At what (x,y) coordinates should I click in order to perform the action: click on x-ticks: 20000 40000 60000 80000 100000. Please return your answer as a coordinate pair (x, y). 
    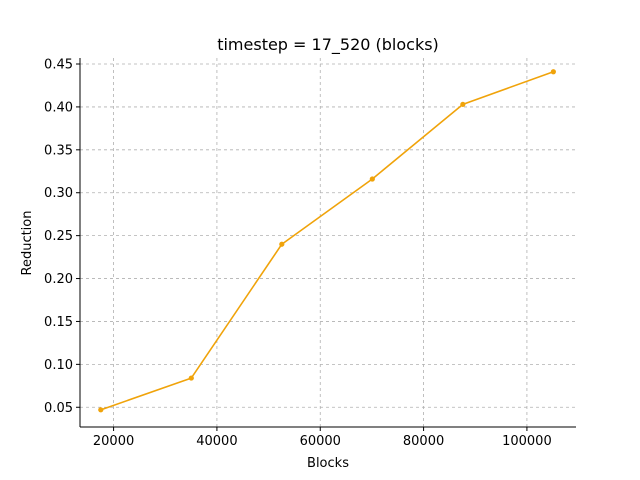
    Looking at the image, I should click on (322, 438).